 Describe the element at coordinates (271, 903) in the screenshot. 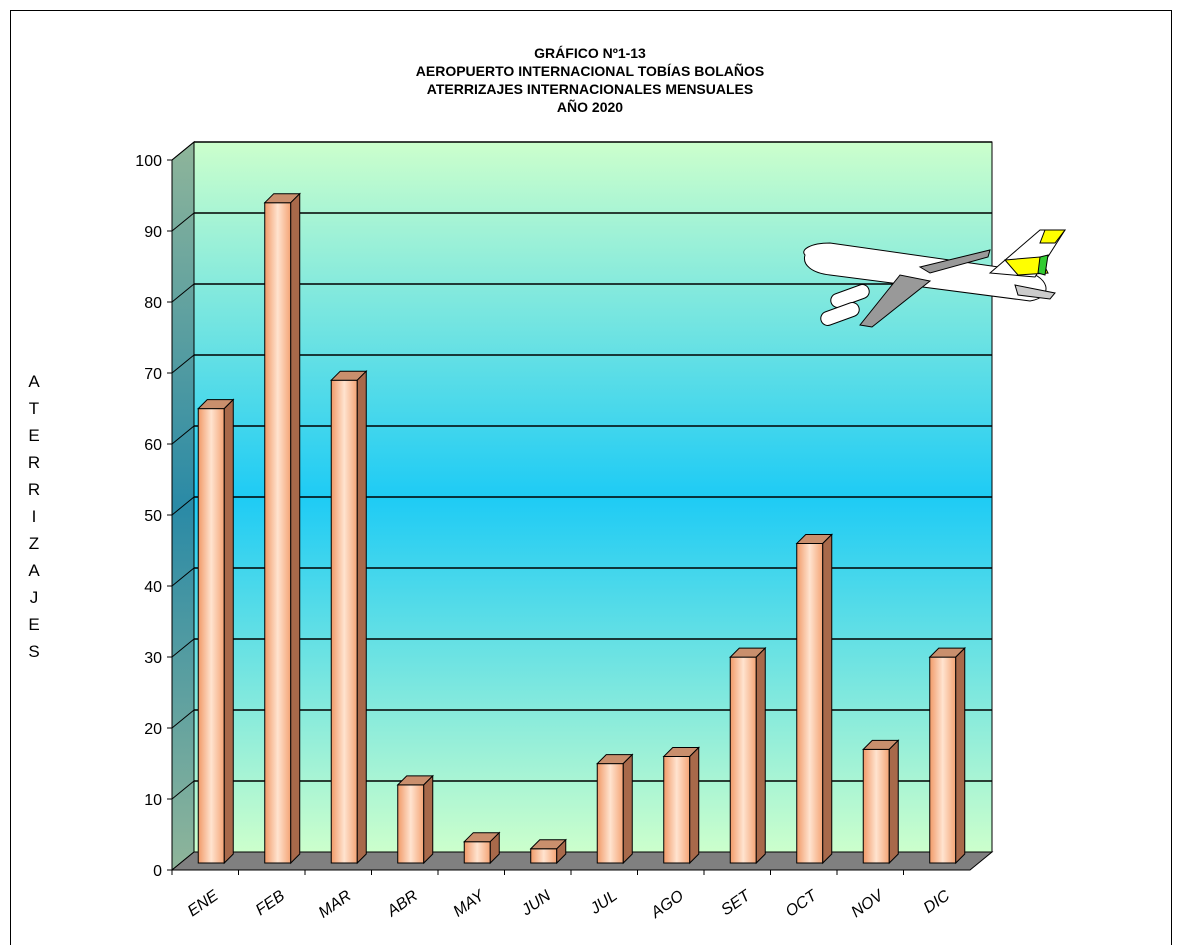

I see `x-tick-label: FEB` at that location.